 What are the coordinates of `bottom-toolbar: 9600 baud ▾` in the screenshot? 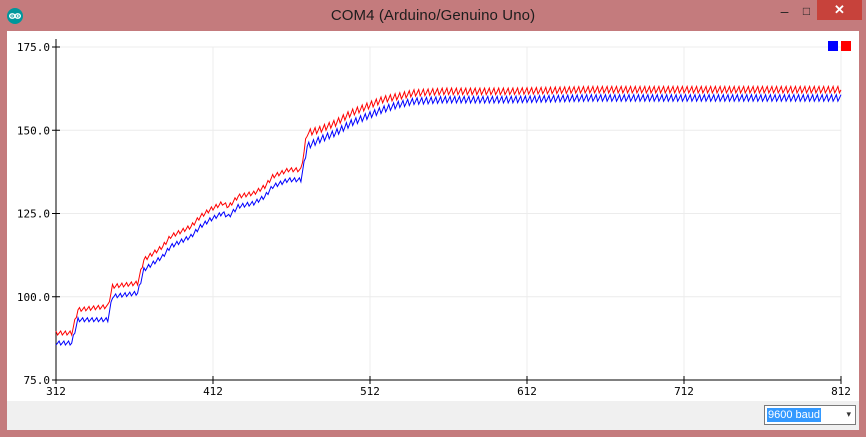 It's located at (433, 415).